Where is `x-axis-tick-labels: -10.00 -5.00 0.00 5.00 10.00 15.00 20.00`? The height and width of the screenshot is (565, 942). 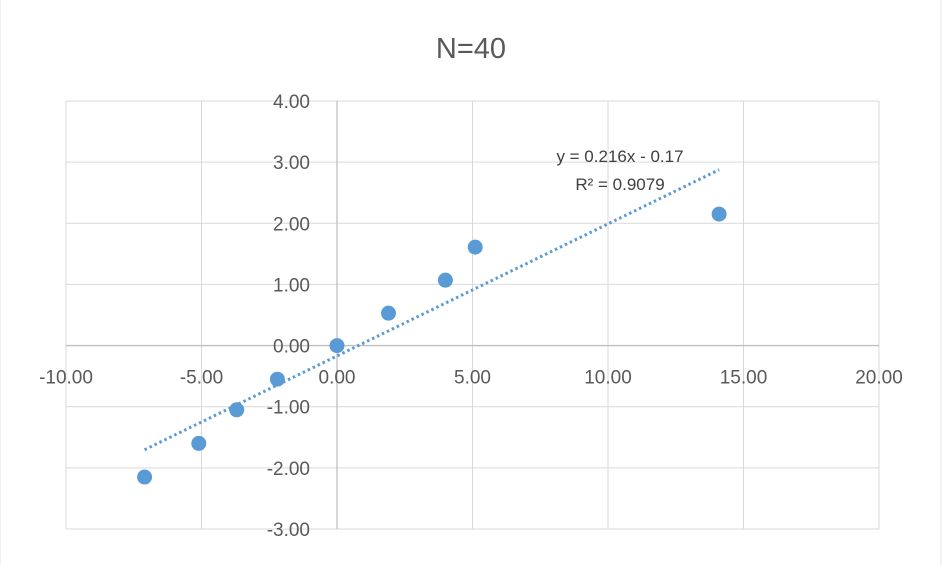 x-axis-tick-labels: -10.00 -5.00 0.00 5.00 10.00 15.00 20.00 is located at coordinates (471, 378).